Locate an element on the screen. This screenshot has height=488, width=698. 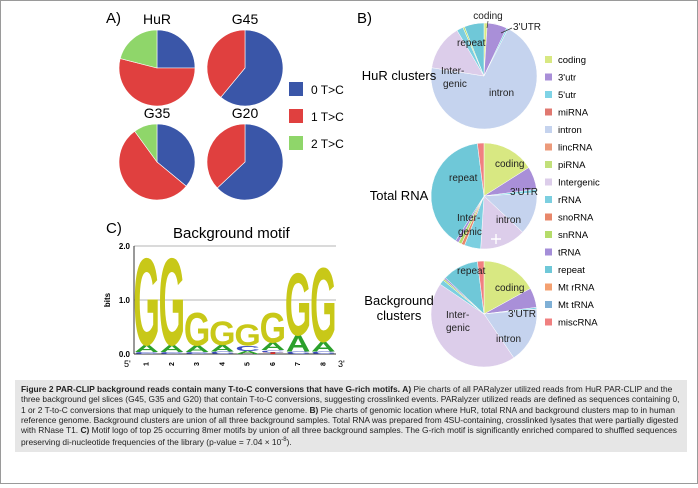
legend-label: miRNA is located at coordinates (573, 113).